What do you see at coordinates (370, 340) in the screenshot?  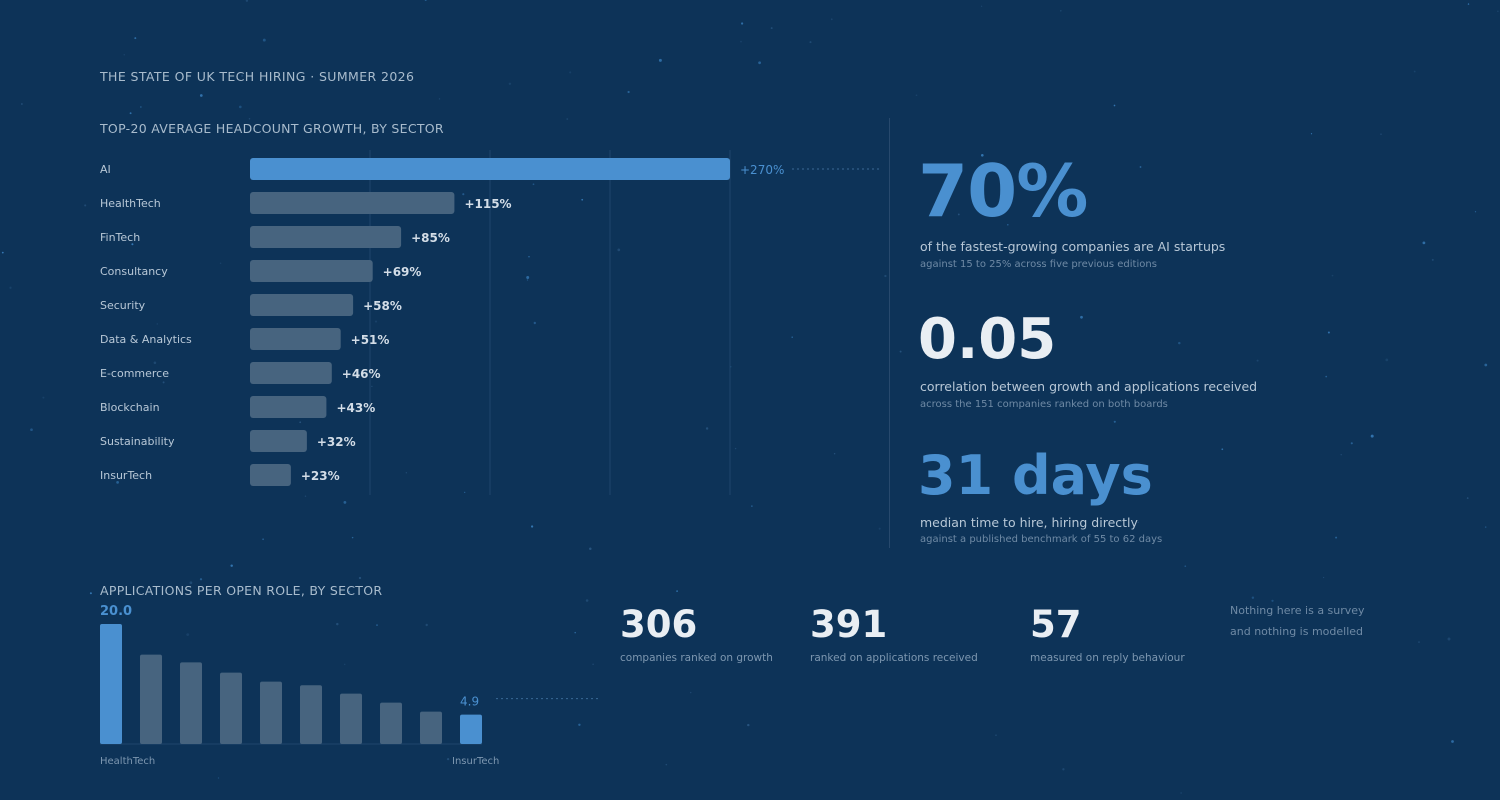 I see `value-label: +51%` at bounding box center [370, 340].